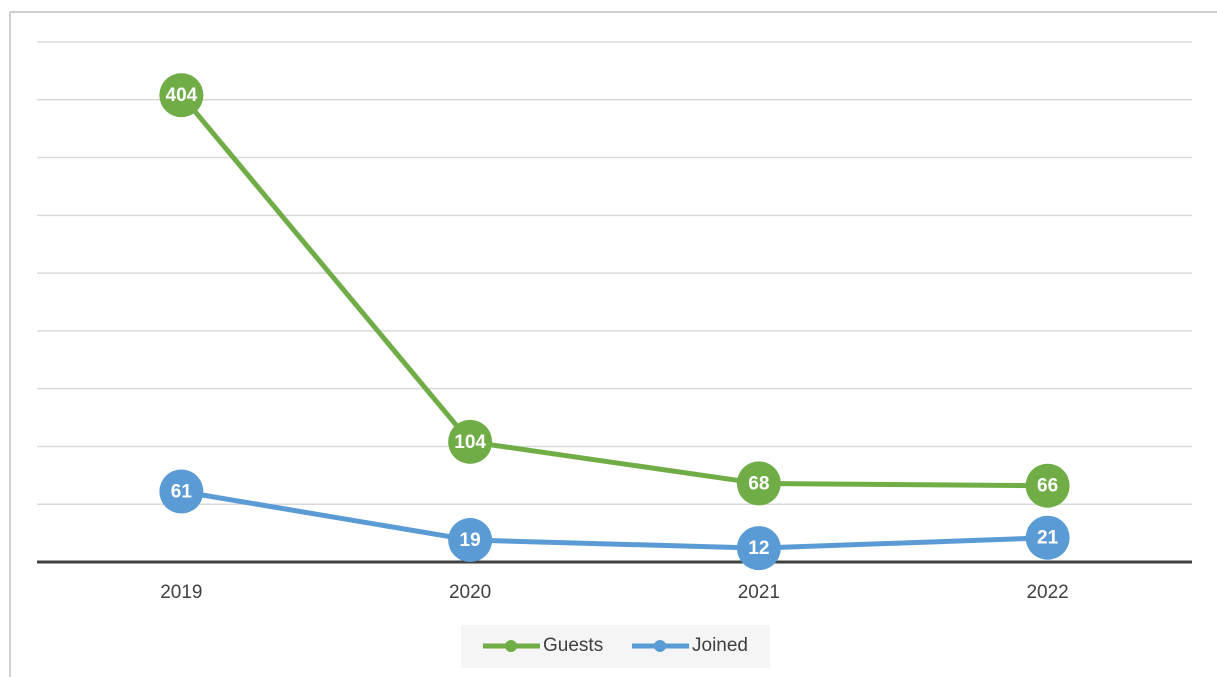 The height and width of the screenshot is (677, 1217). I want to click on series-line, so click(614, 520).